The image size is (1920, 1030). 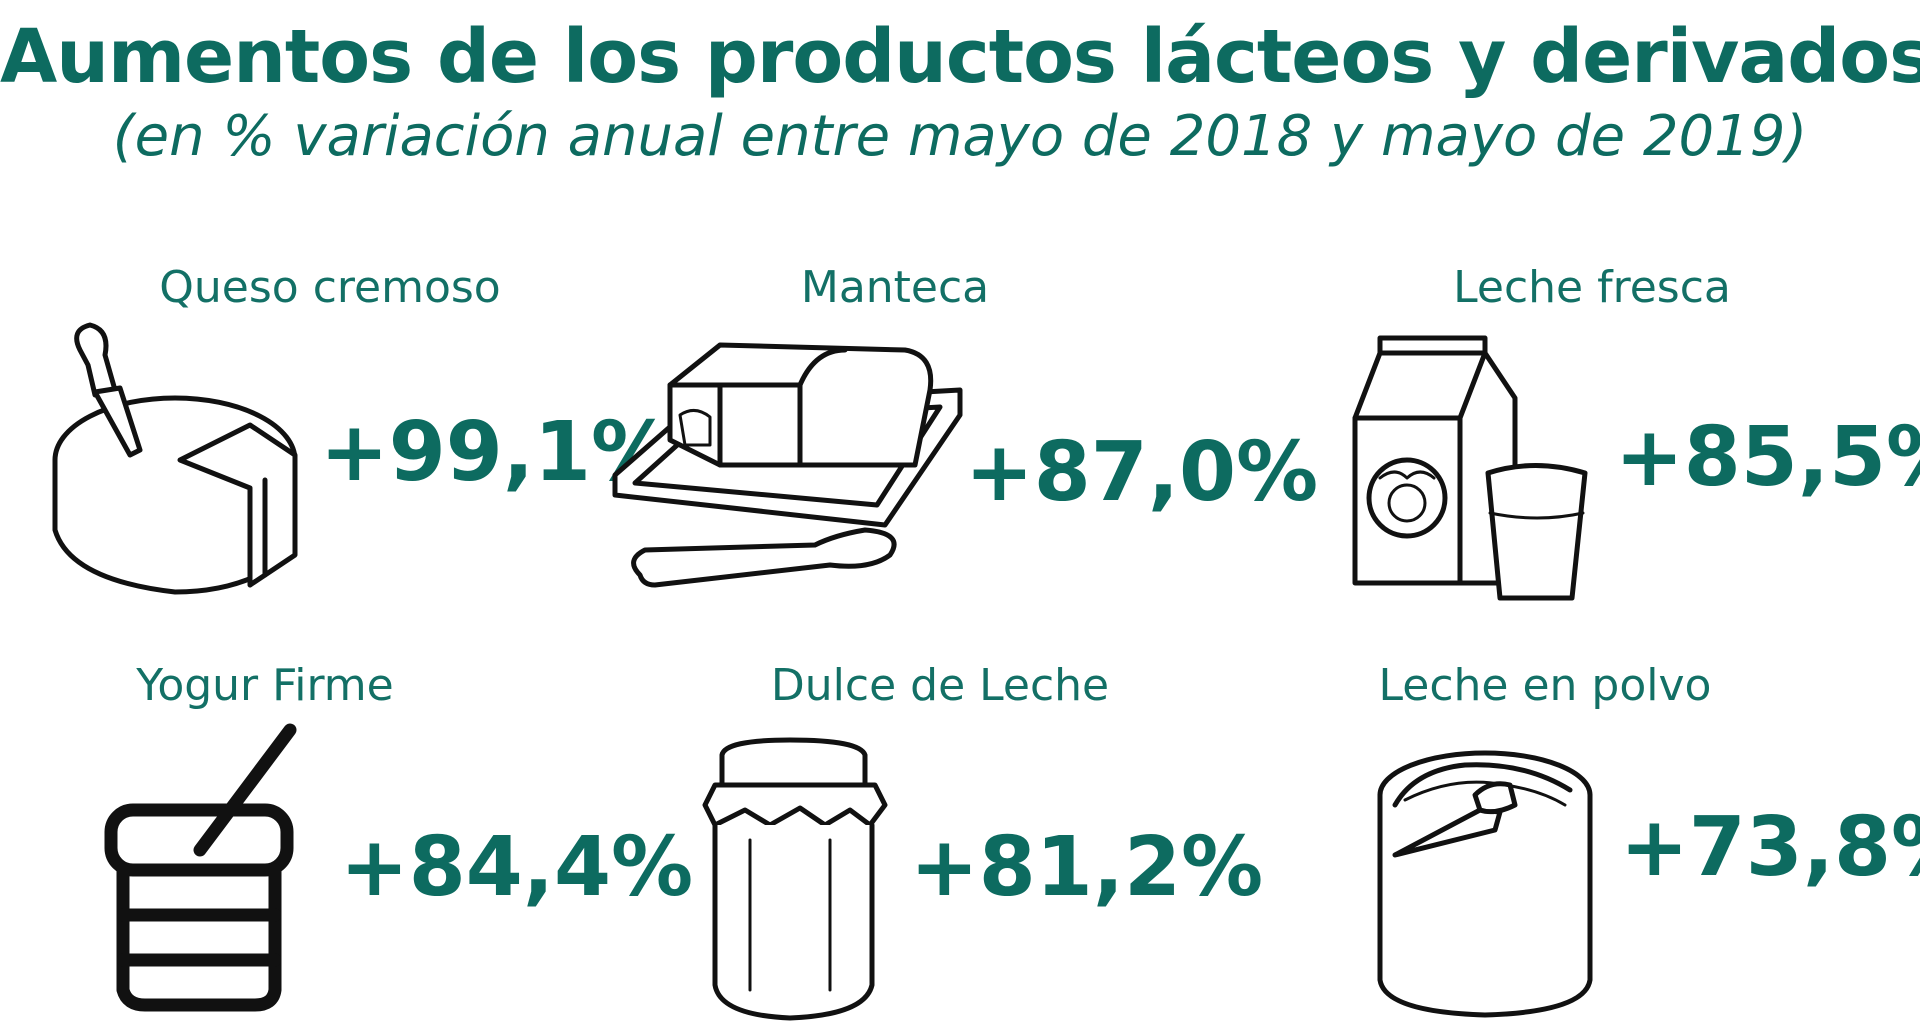 I want to click on jar-icon, so click(x=795, y=879).